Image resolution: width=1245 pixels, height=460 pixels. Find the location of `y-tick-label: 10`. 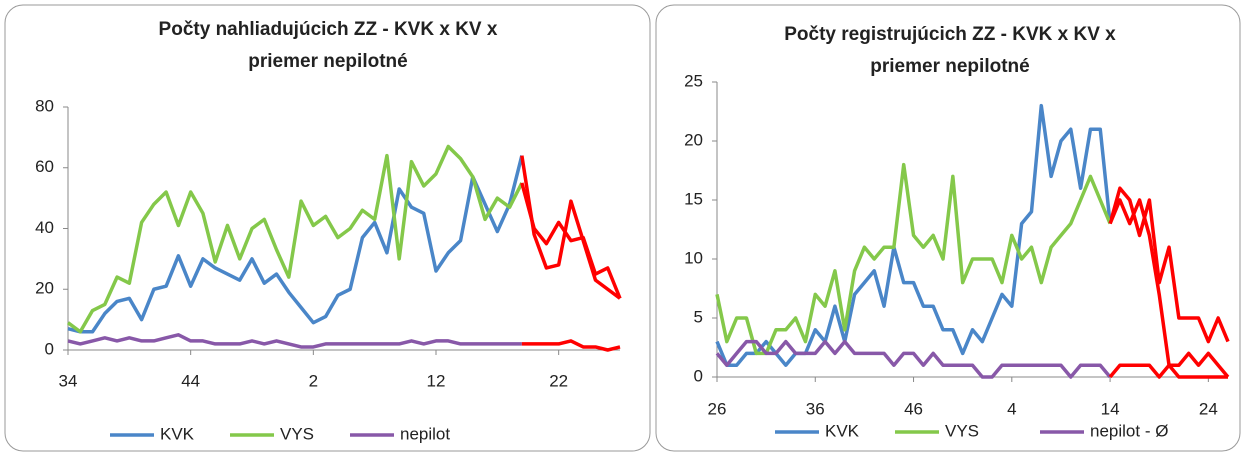

y-tick-label: 10 is located at coordinates (693, 257).